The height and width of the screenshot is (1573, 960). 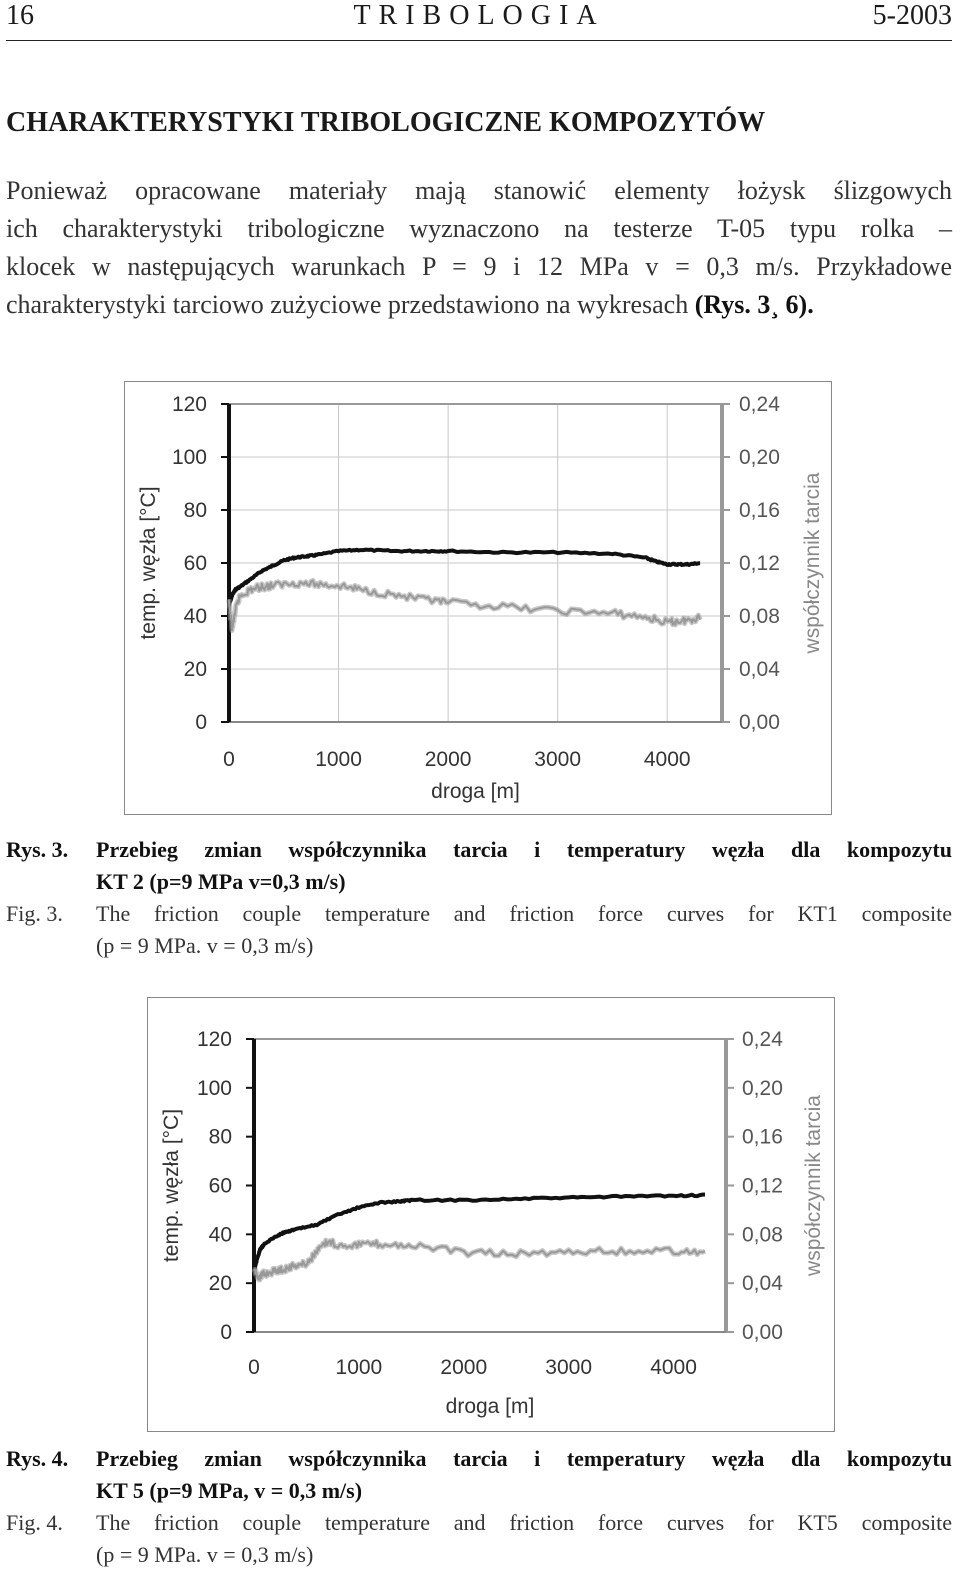 I want to click on figure-4-caption-en-line-2: (p = 9 MPa. v = 0,3 m/s), so click(x=205, y=1554).